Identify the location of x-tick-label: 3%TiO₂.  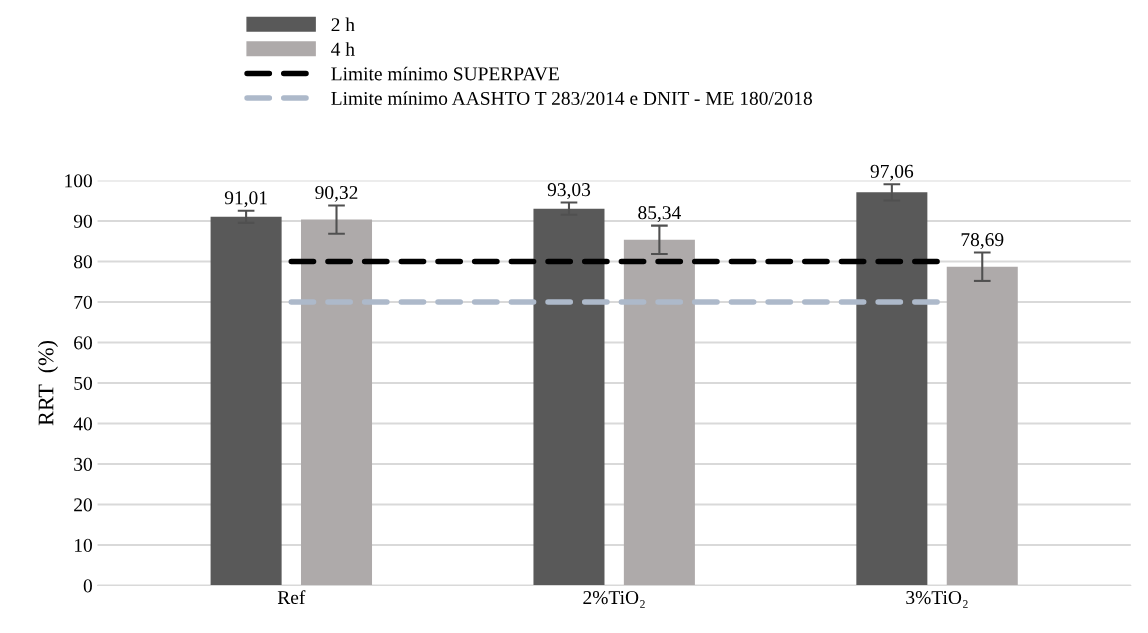
(937, 599).